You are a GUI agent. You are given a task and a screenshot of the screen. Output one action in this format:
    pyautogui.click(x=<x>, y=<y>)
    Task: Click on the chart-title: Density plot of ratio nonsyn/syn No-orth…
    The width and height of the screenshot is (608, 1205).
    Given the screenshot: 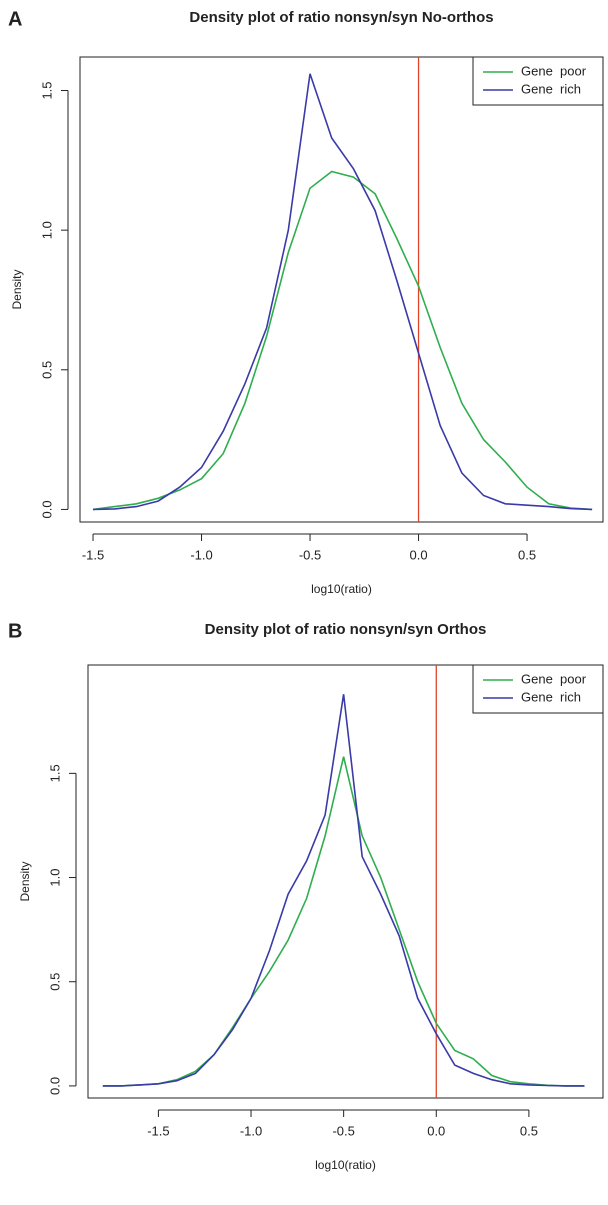 What is the action you would take?
    pyautogui.click(x=341, y=17)
    